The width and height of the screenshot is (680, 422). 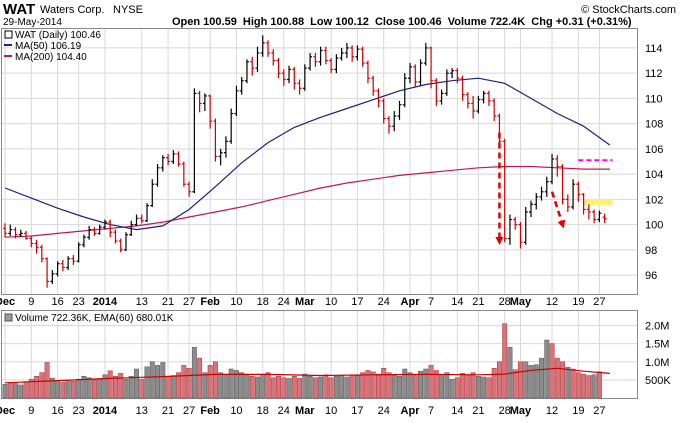 I want to click on annotation-arrows, so click(x=530, y=188).